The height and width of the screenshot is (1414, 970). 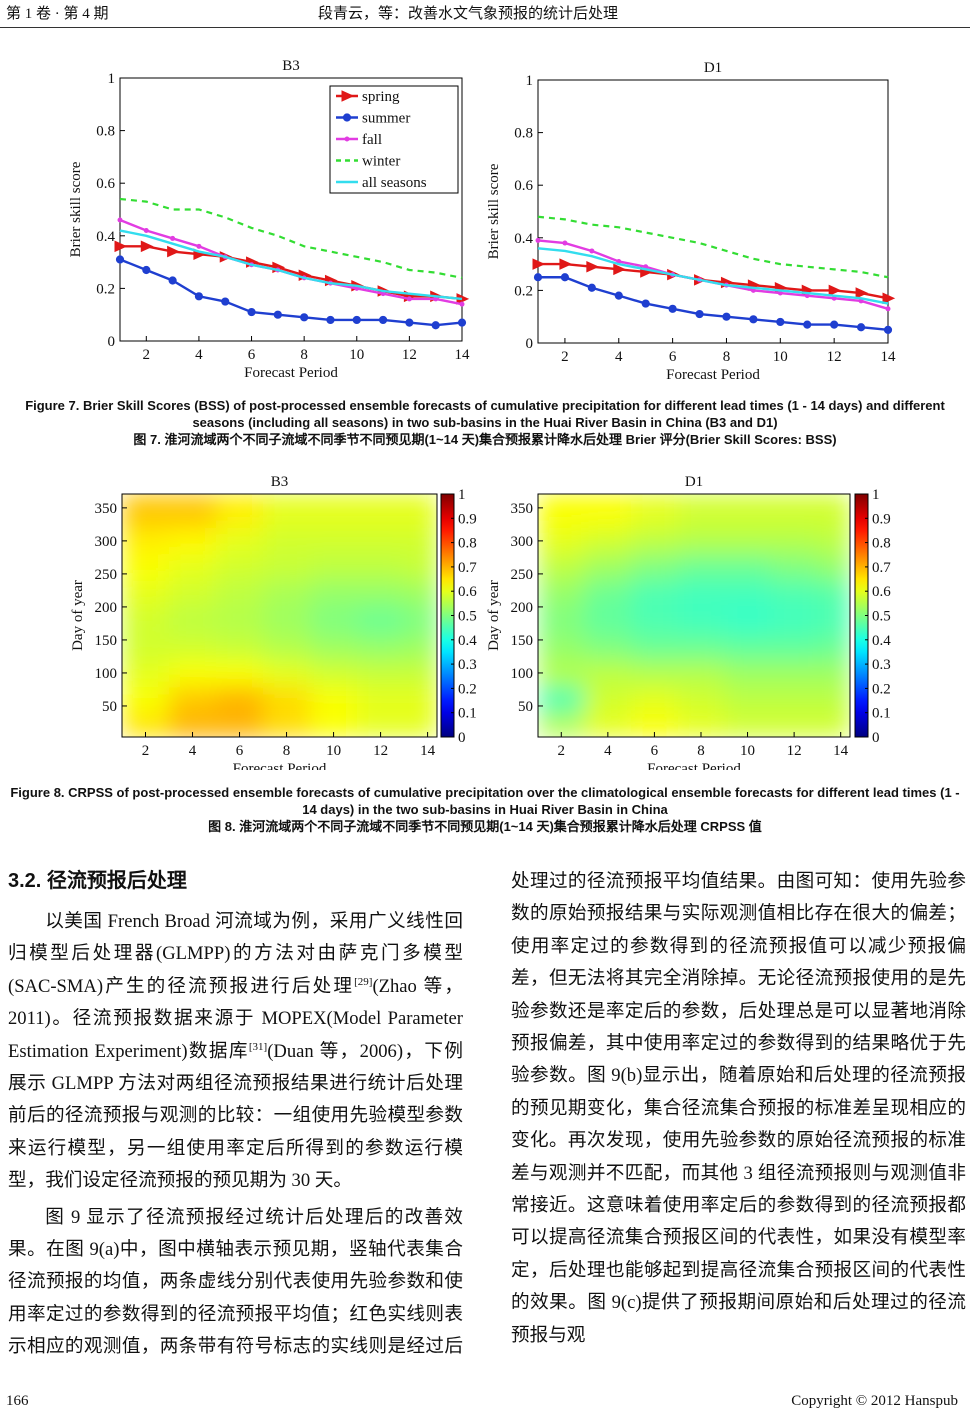 I want to click on colorbar-tick-label: 1, so click(x=876, y=495).